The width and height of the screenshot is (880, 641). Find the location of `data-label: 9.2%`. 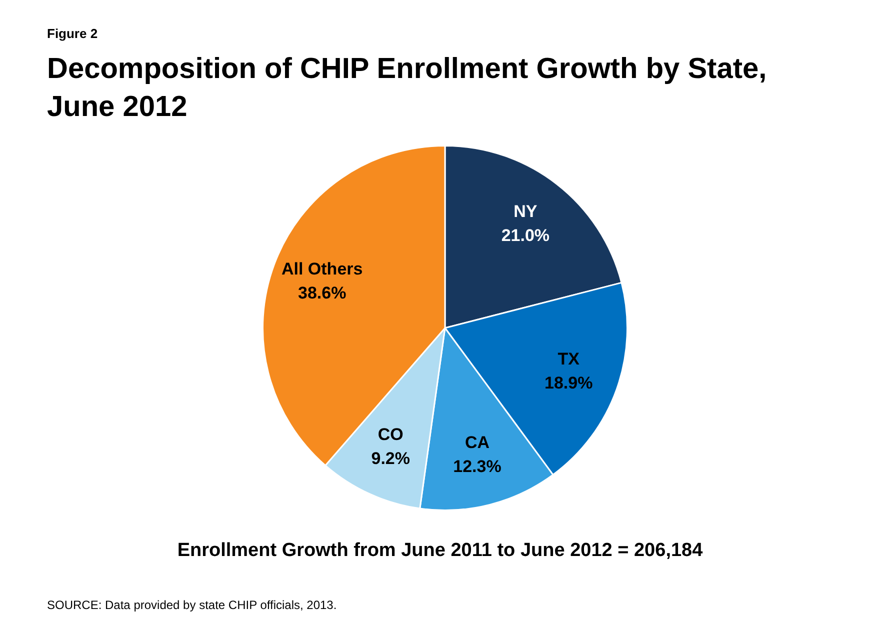

data-label: 9.2% is located at coordinates (390, 458).